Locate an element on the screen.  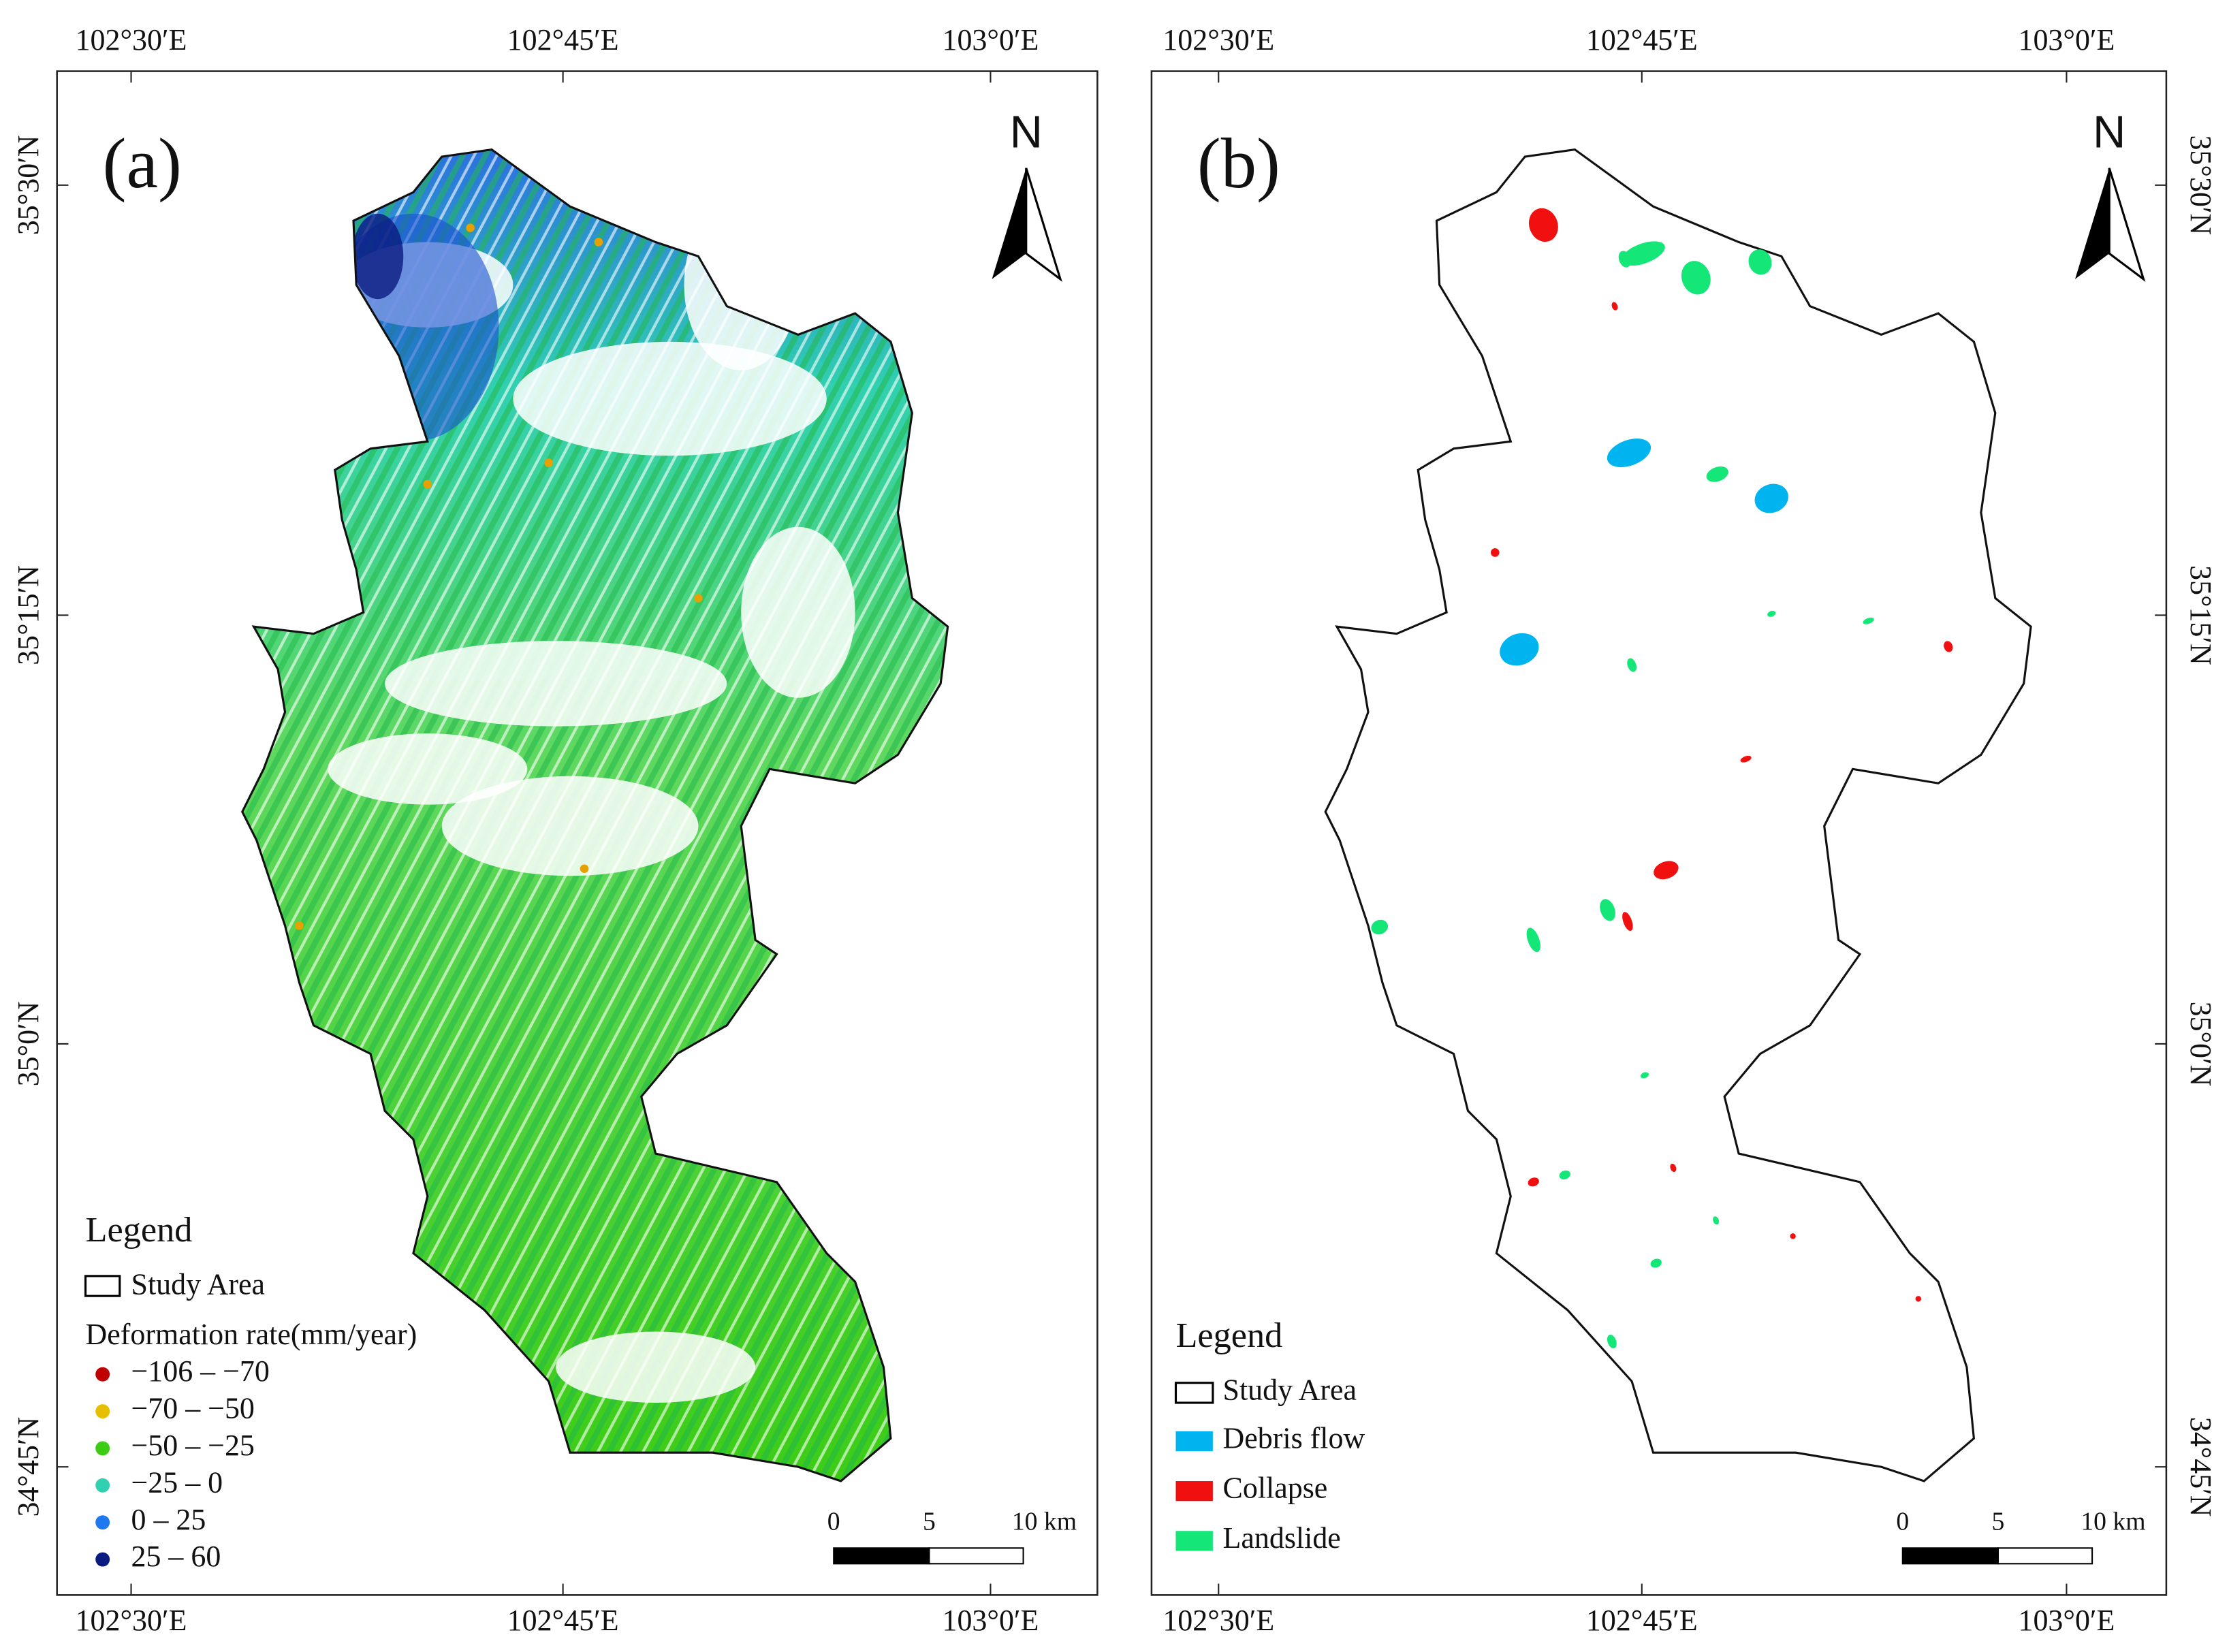
legend-label: −25 – 0 is located at coordinates (177, 1482).